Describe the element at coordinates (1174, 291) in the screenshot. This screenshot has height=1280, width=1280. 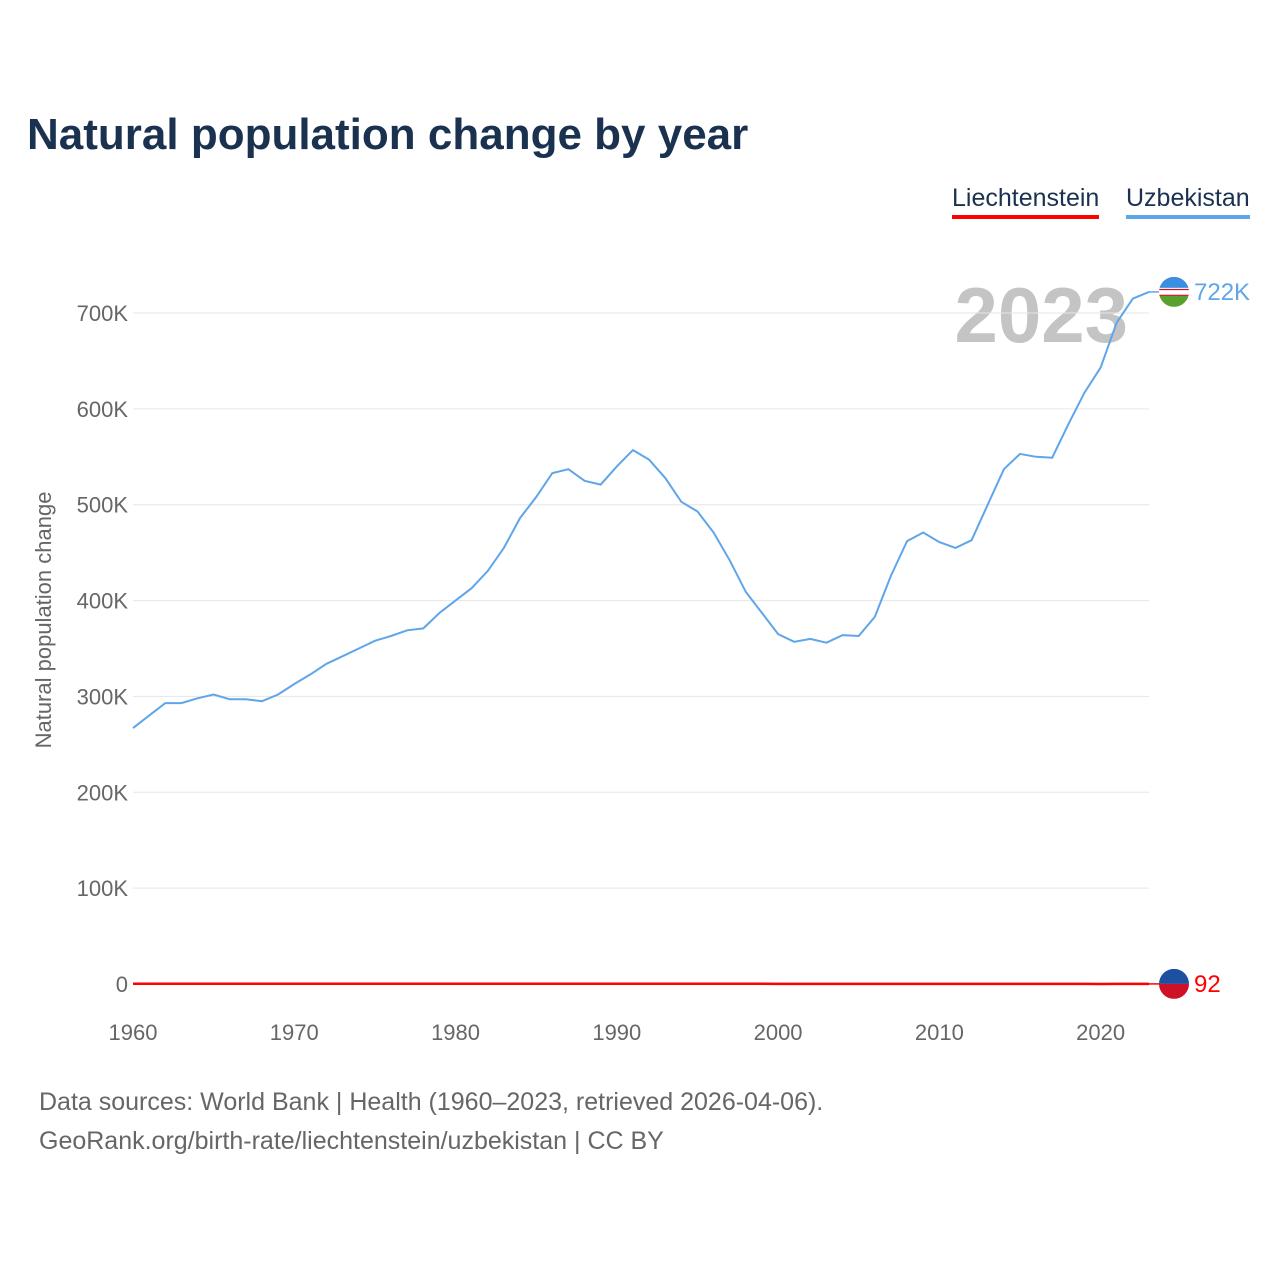
I see `uzbekistan-flag-icon` at that location.